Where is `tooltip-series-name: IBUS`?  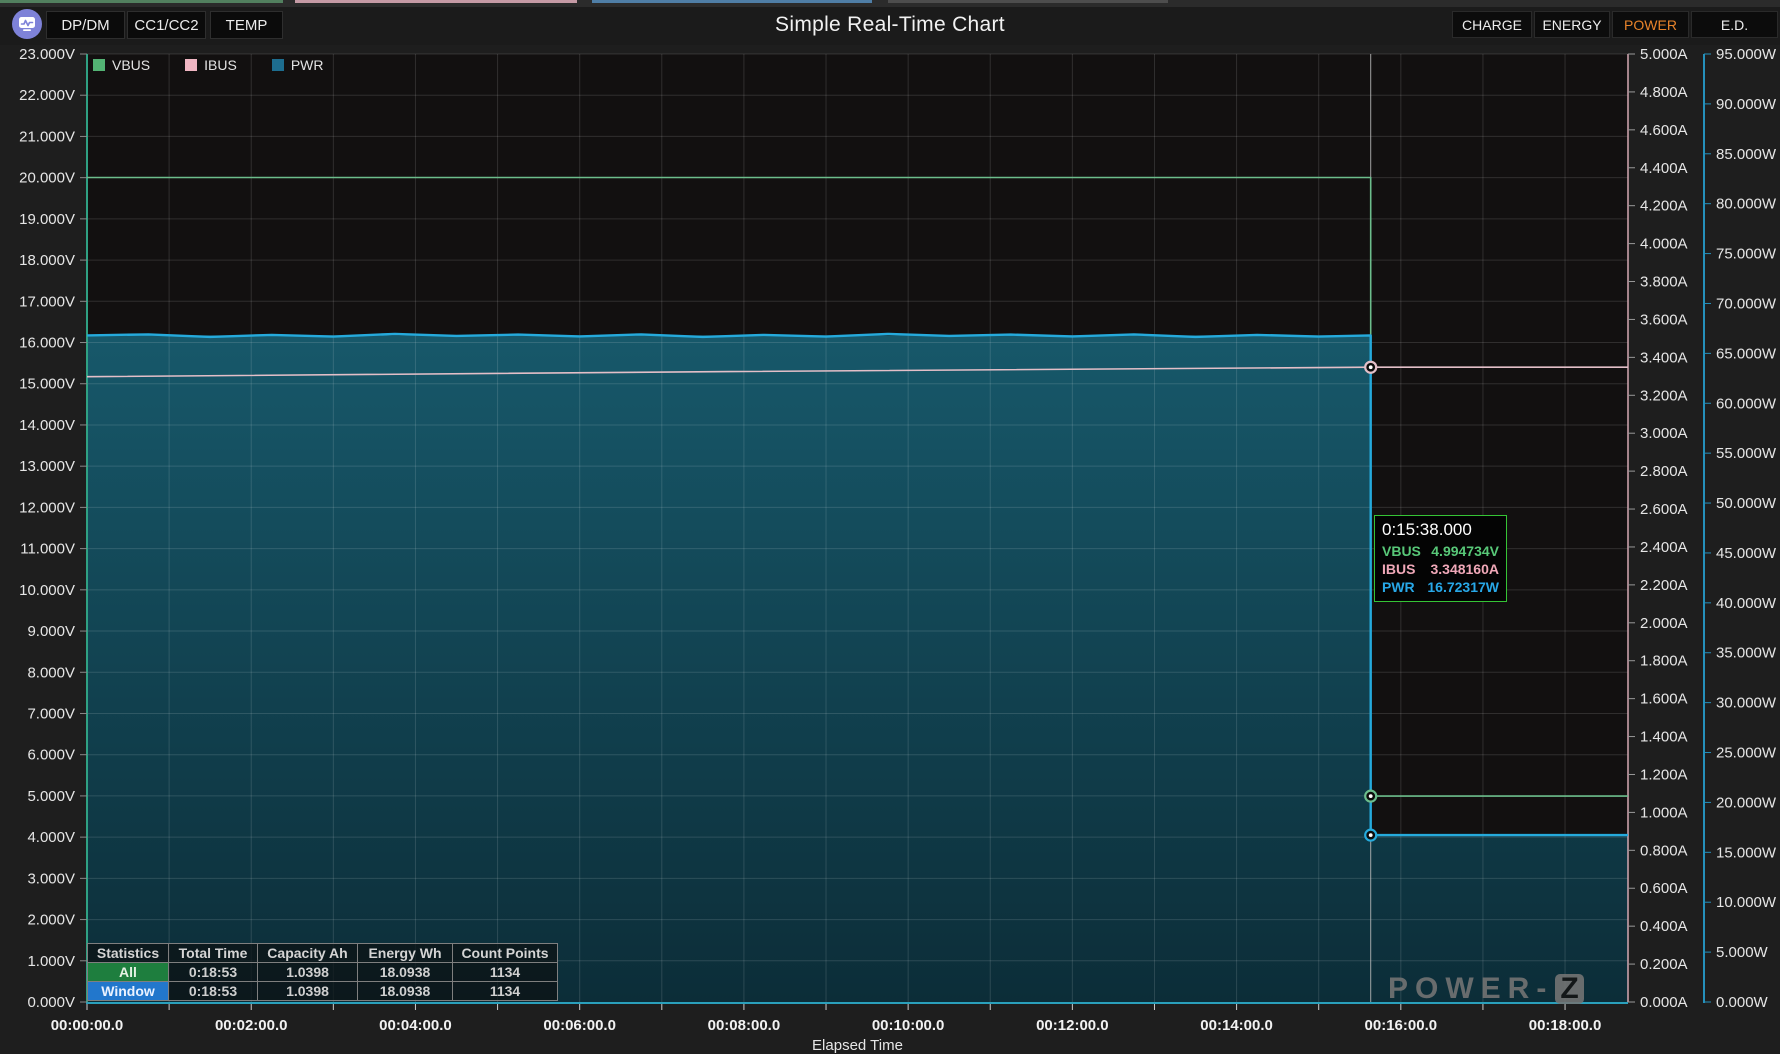
tooltip-series-name: IBUS is located at coordinates (1399, 569).